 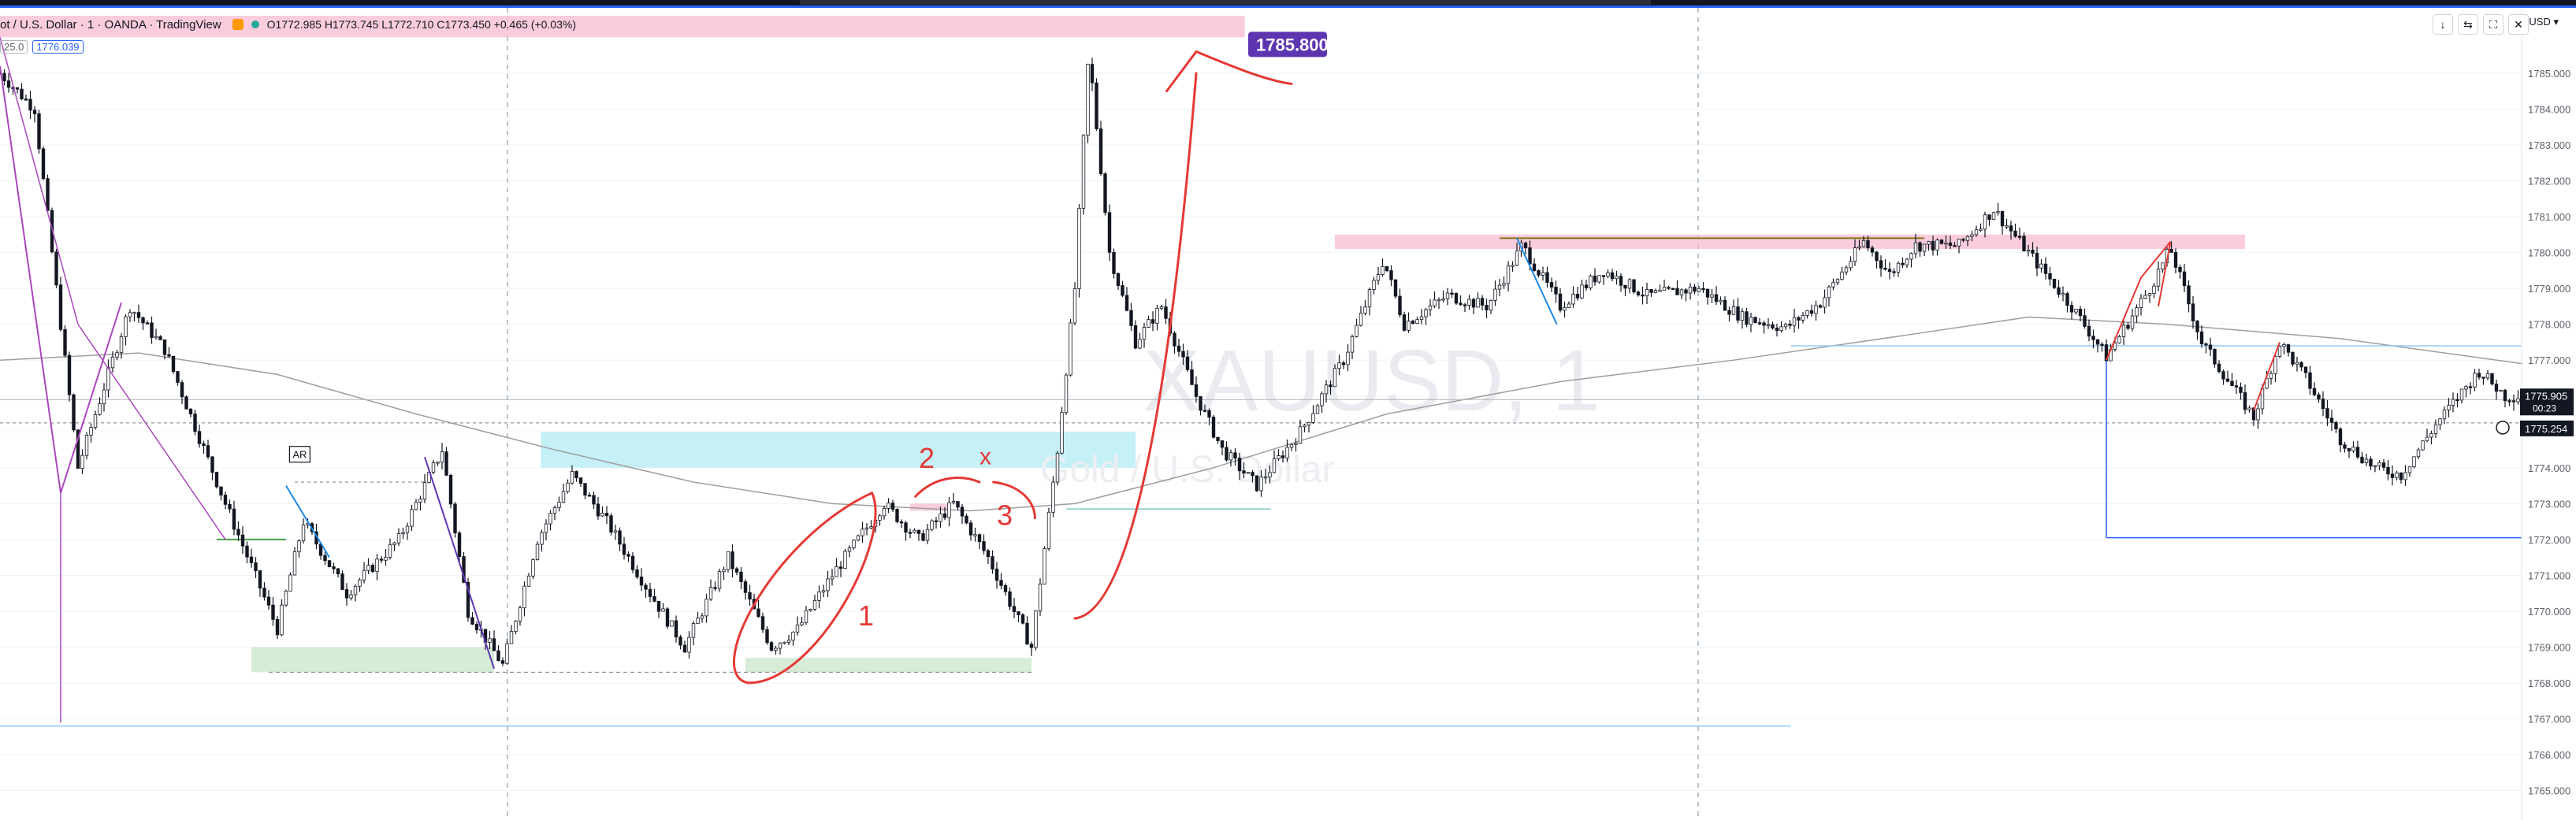 I want to click on zone-rect, so click(x=888, y=665).